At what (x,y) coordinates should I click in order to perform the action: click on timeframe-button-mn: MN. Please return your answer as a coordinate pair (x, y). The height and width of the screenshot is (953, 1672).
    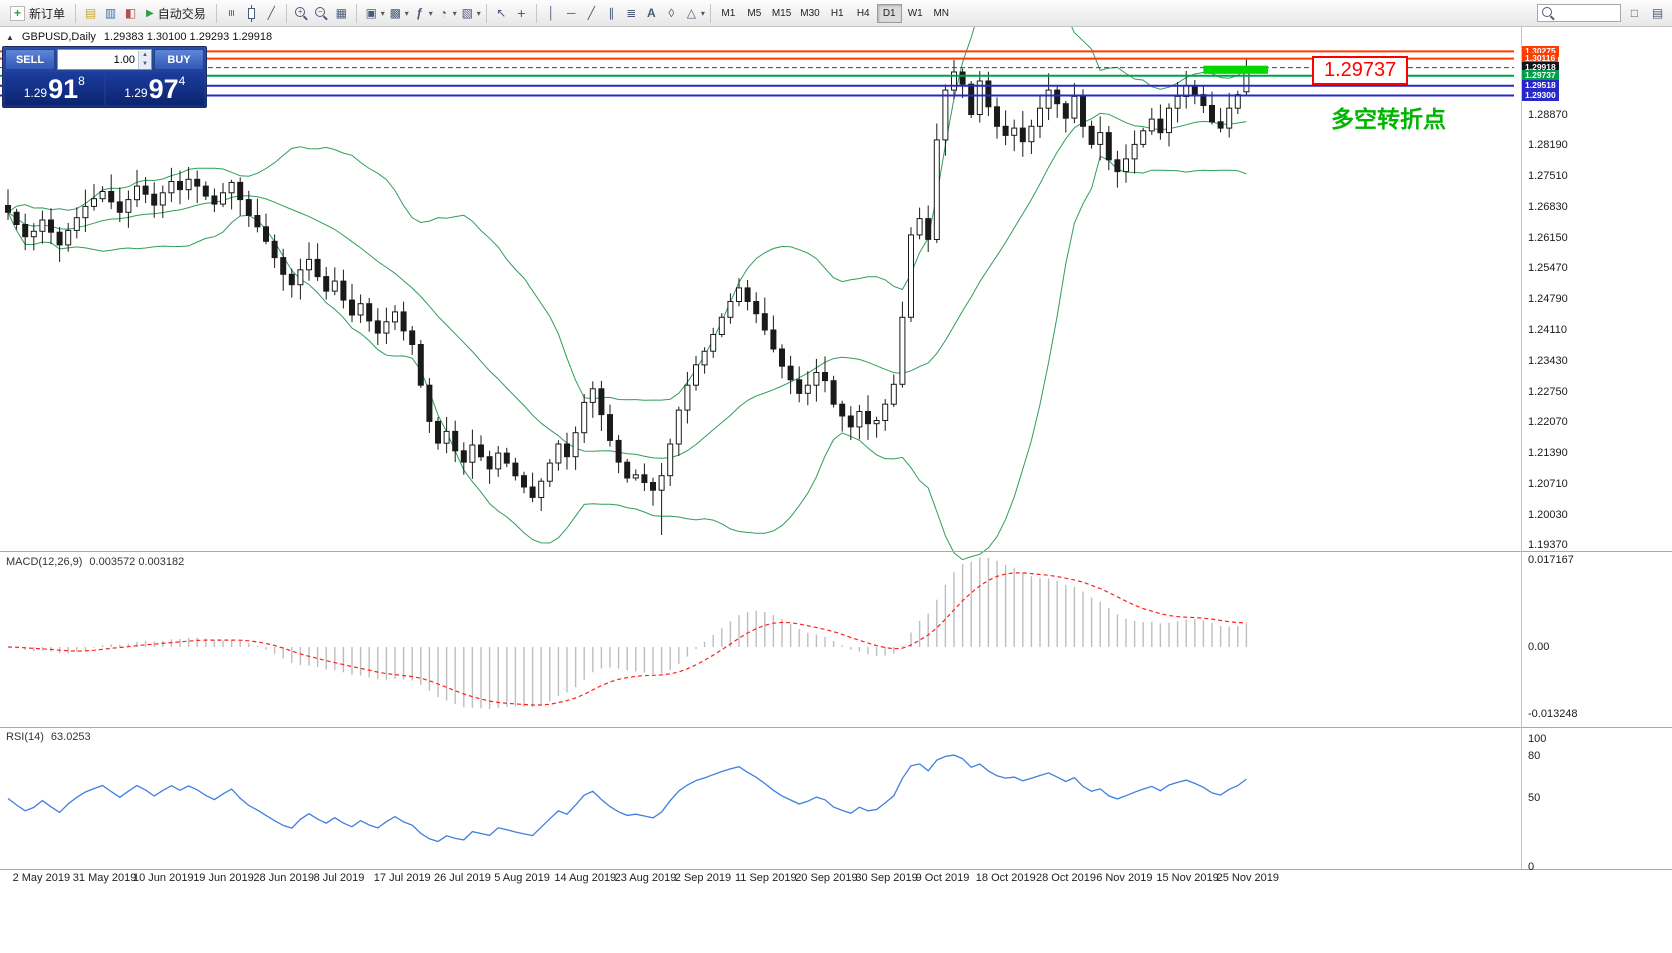
    Looking at the image, I should click on (941, 13).